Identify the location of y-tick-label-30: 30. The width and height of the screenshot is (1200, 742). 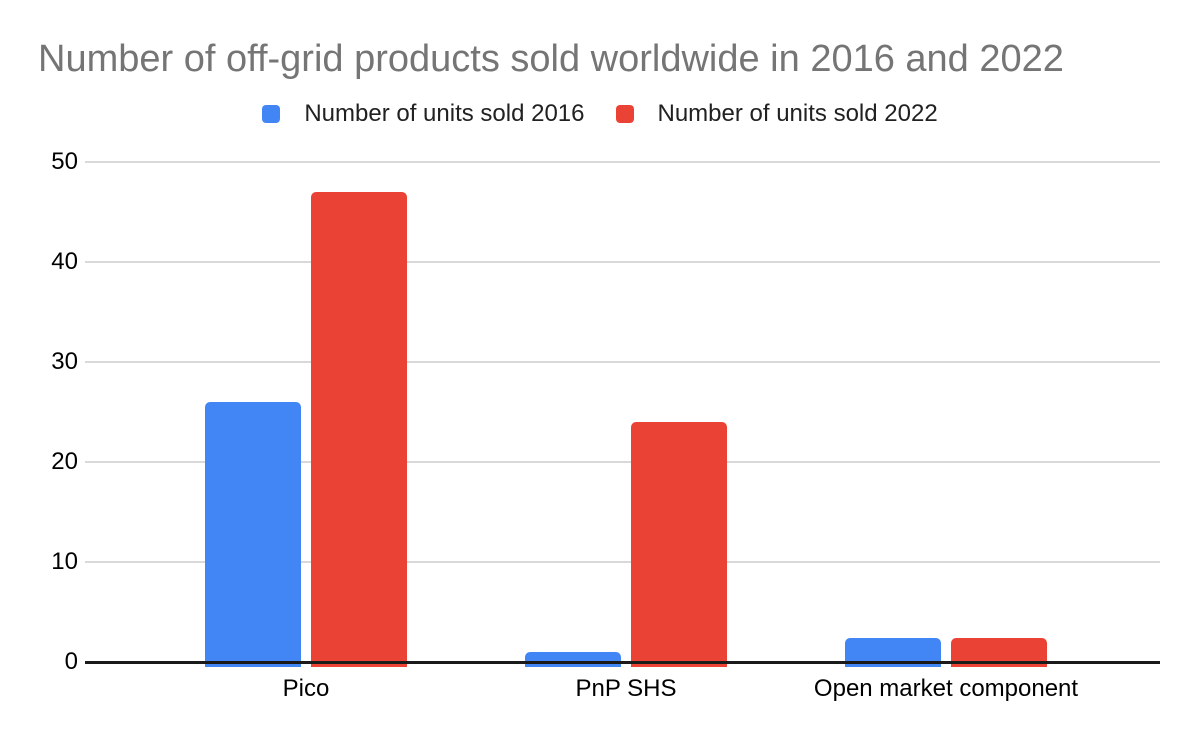
(64, 361).